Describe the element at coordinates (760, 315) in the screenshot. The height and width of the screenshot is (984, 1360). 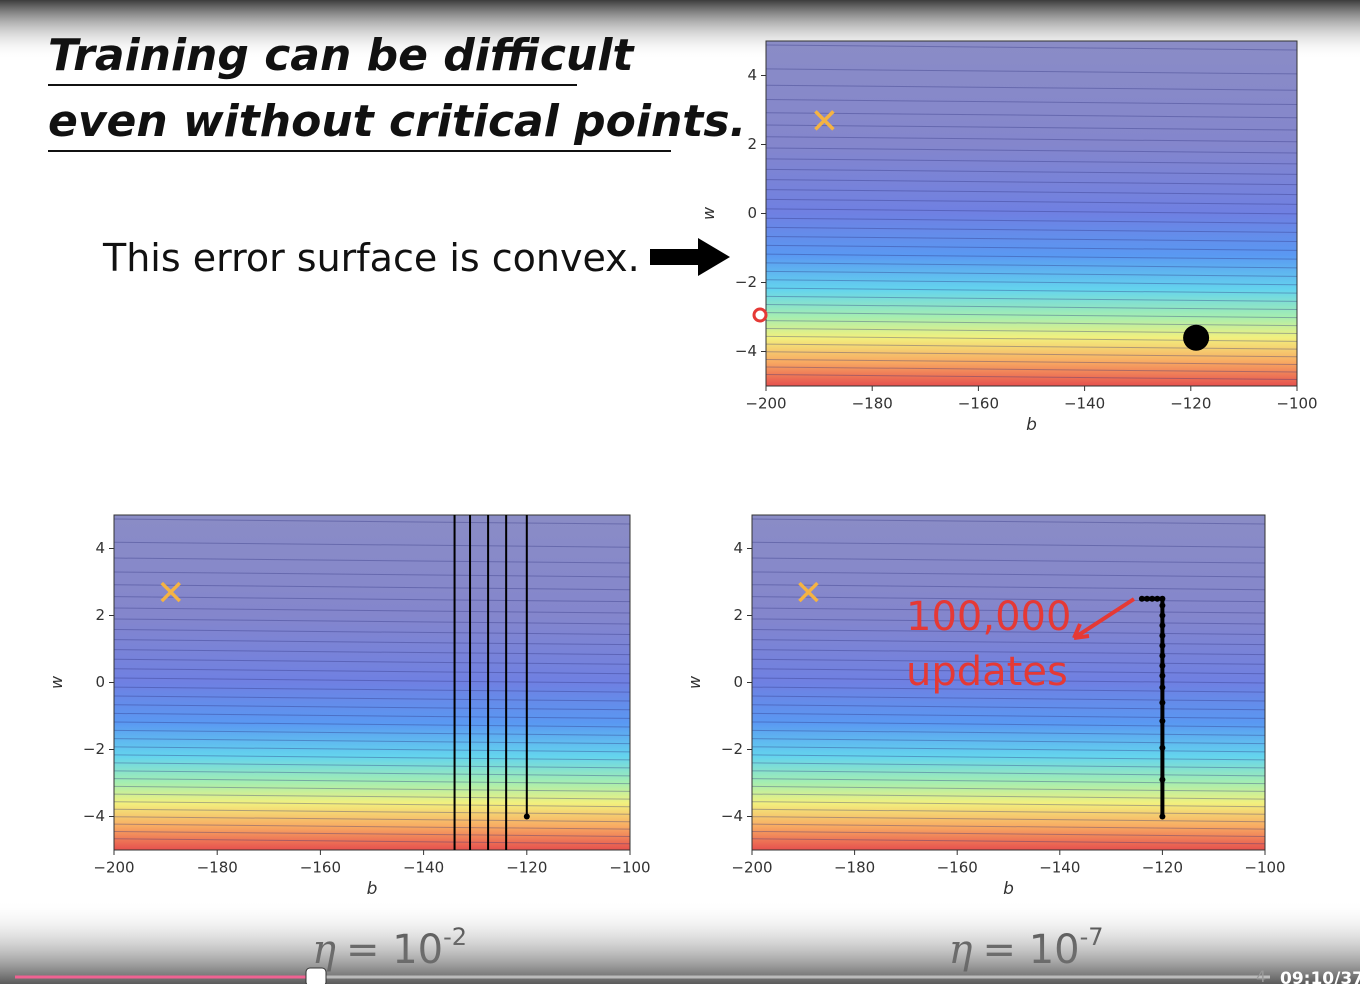
I see `cursor` at that location.